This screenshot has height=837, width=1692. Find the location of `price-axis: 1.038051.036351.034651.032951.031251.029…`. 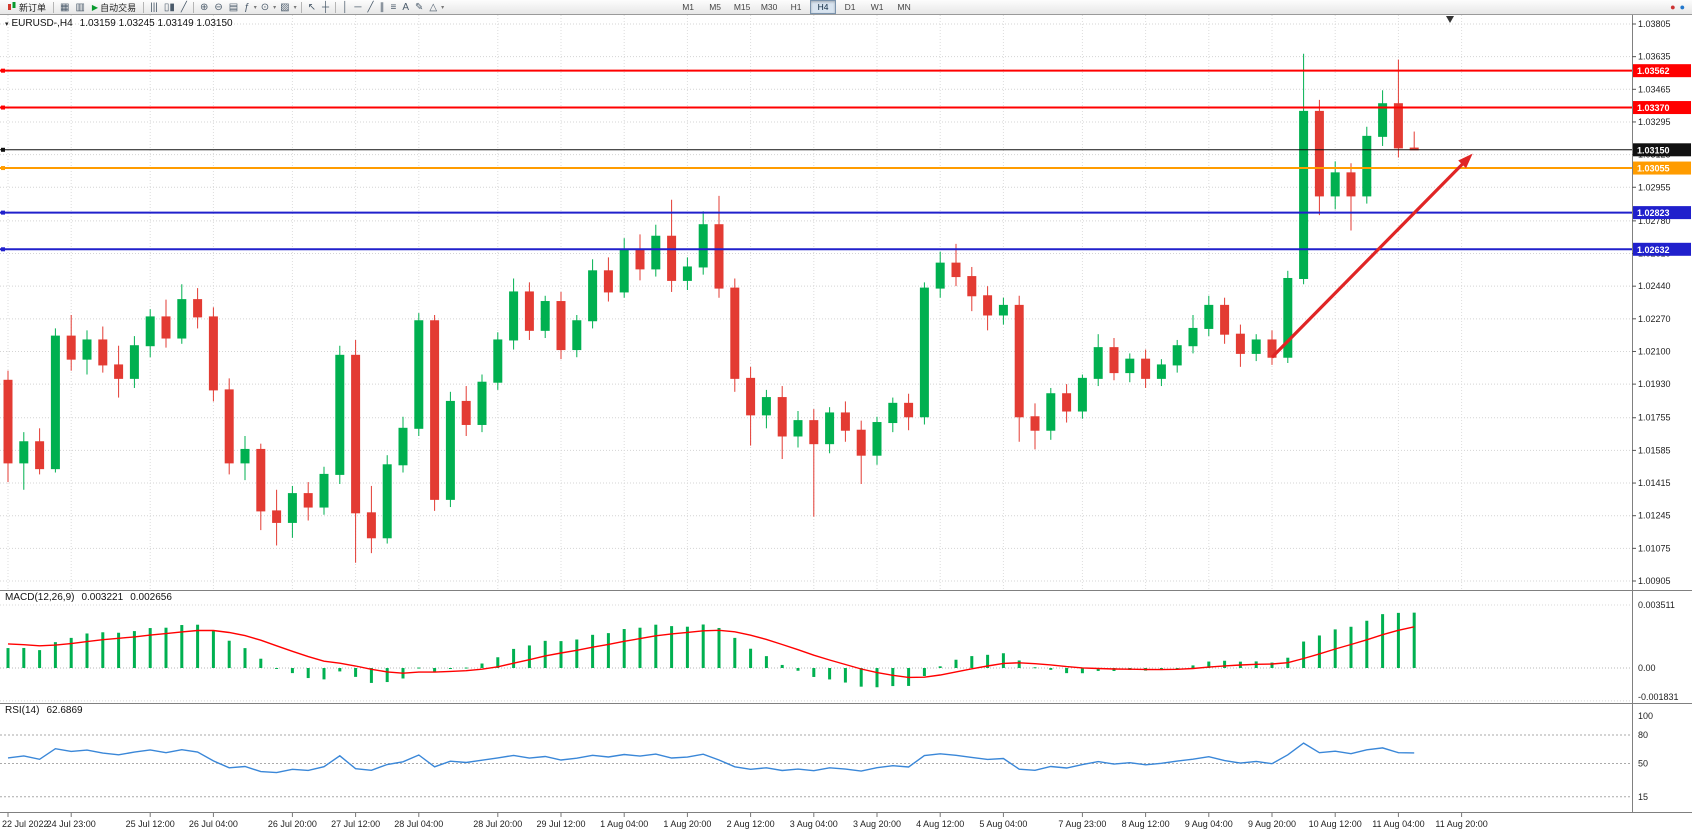

price-axis: 1.038051.036351.034651.032951.031251.029… is located at coordinates (1661, 302).